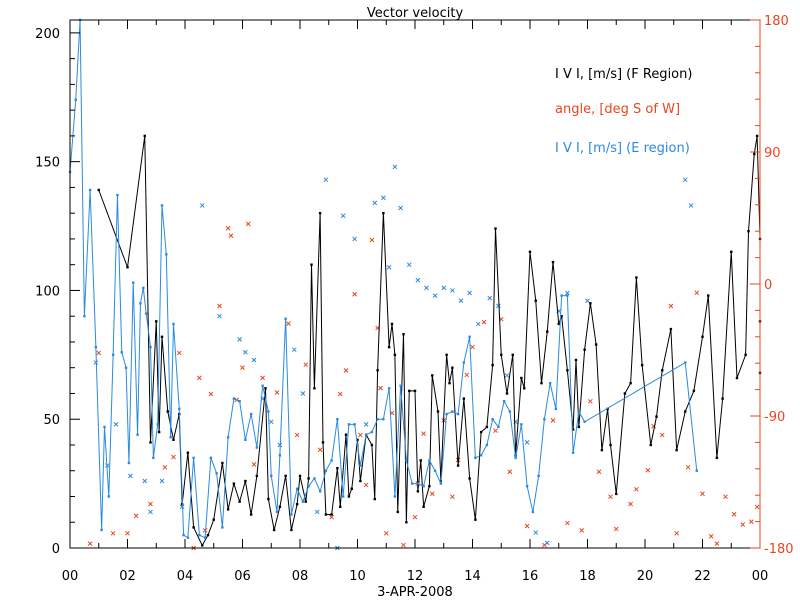 The height and width of the screenshot is (600, 800). I want to click on chart-title: Vector velocity, so click(415, 13).